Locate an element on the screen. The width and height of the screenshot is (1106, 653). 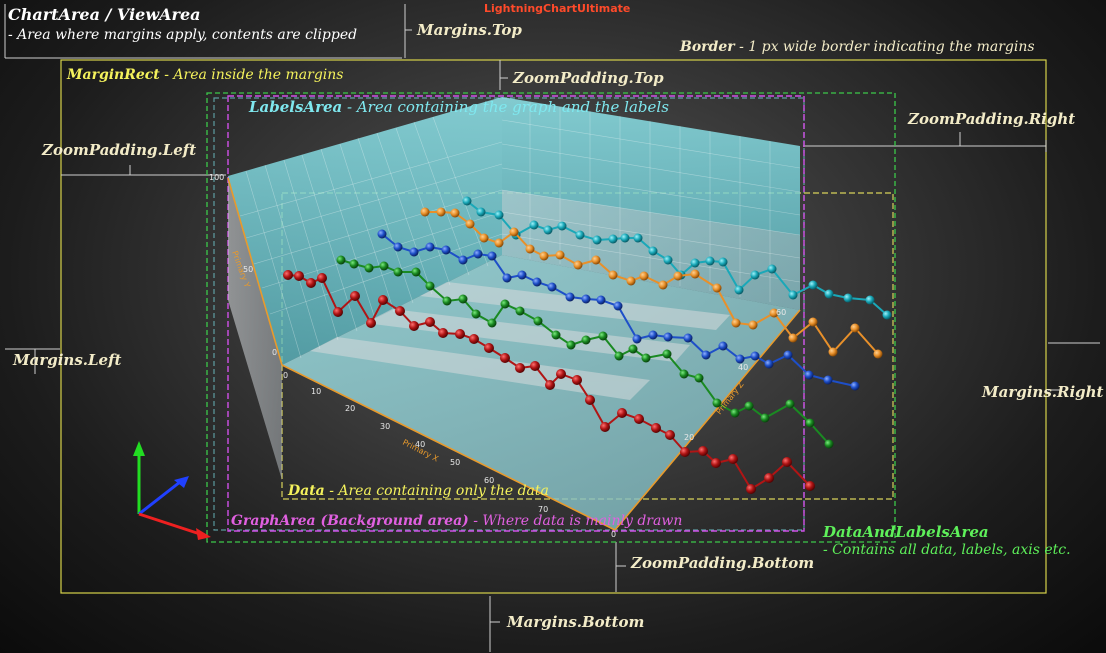
margin-rect-label-name: MarginRect is located at coordinates (113, 75).